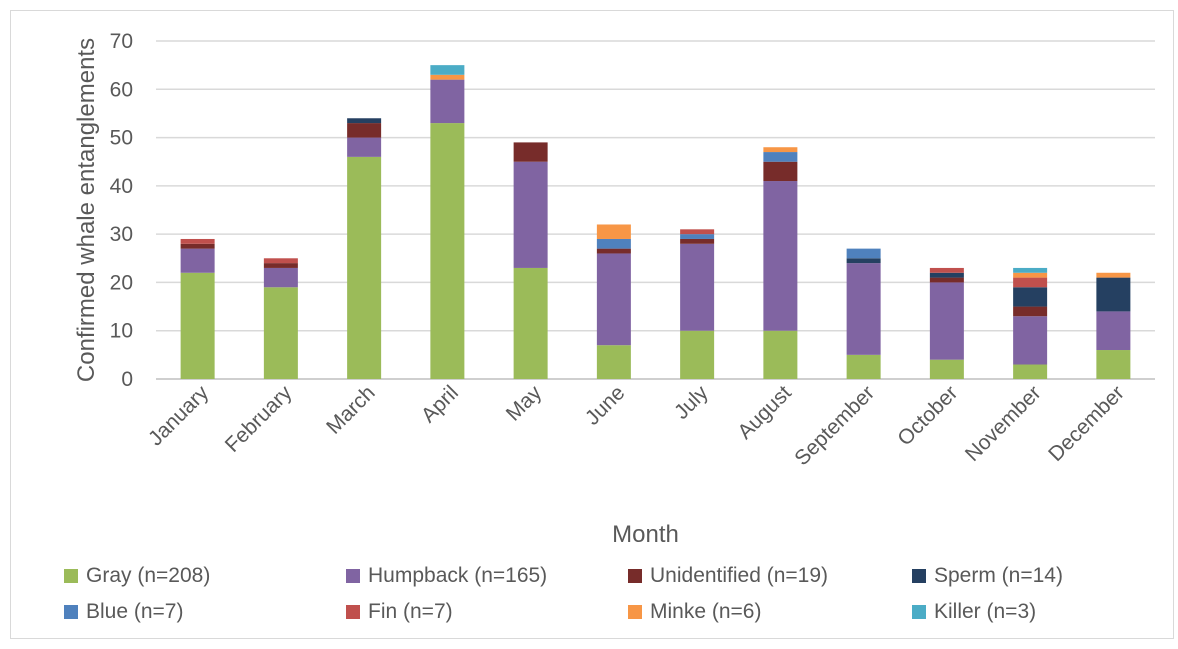 This screenshot has width=1178, height=649. Describe the element at coordinates (410, 611) in the screenshot. I see `legend-label: Fin (n=7)` at that location.